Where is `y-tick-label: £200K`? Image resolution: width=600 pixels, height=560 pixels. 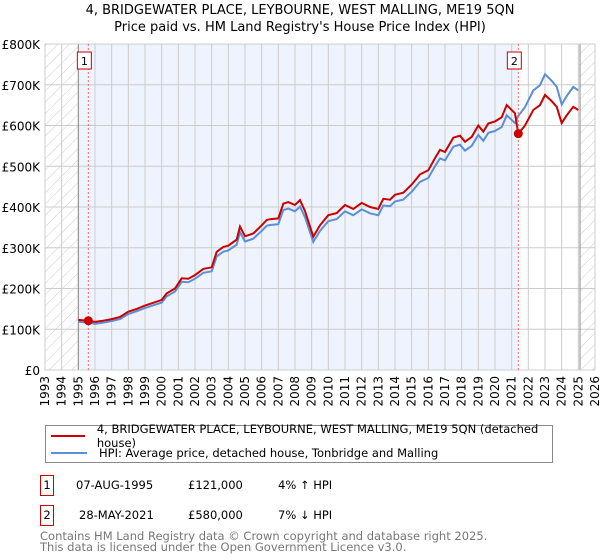
y-tick-label: £200K is located at coordinates (22, 290).